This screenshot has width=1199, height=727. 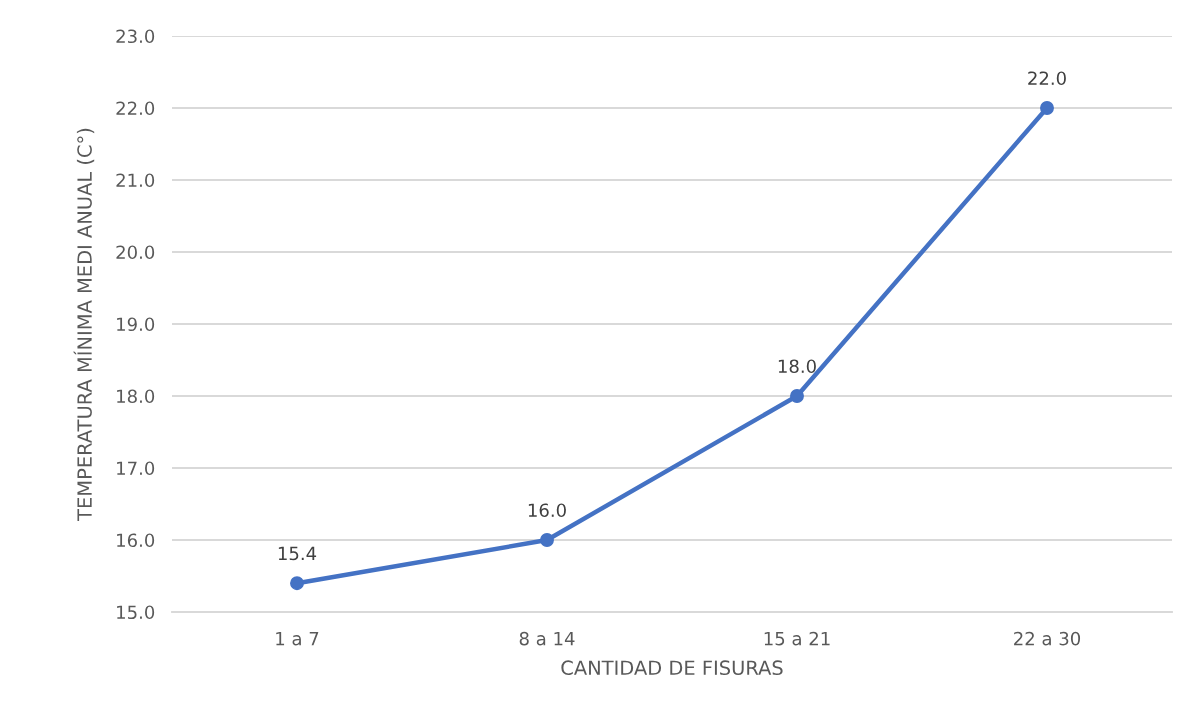 I want to click on y-tick-label: 23.0, so click(x=135, y=36).